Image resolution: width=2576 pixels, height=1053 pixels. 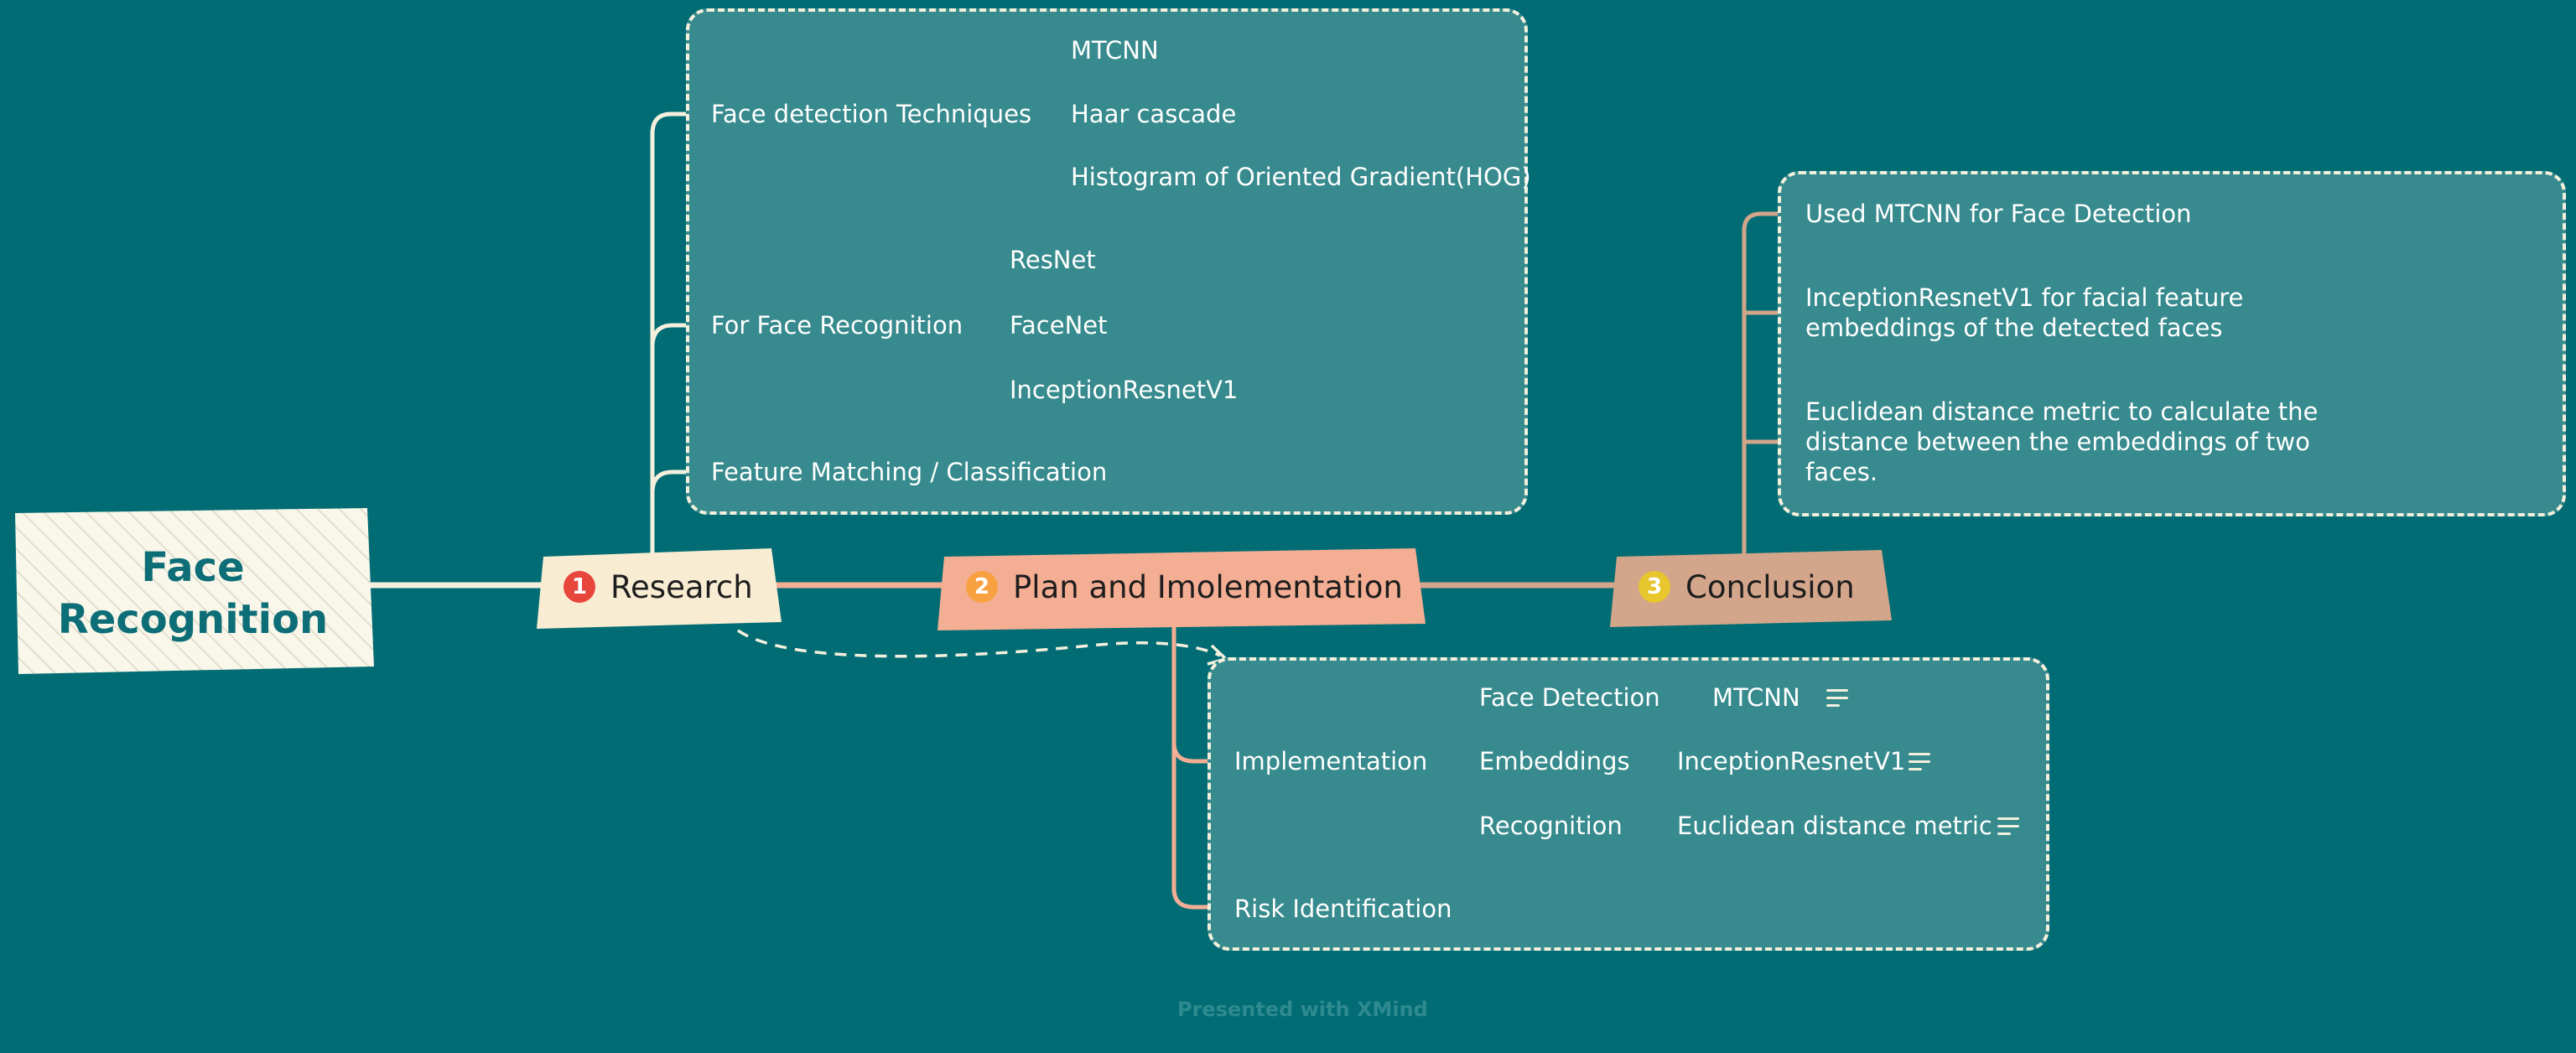 What do you see at coordinates (1343, 909) in the screenshot?
I see `risk-identification-node: Risk Identification` at bounding box center [1343, 909].